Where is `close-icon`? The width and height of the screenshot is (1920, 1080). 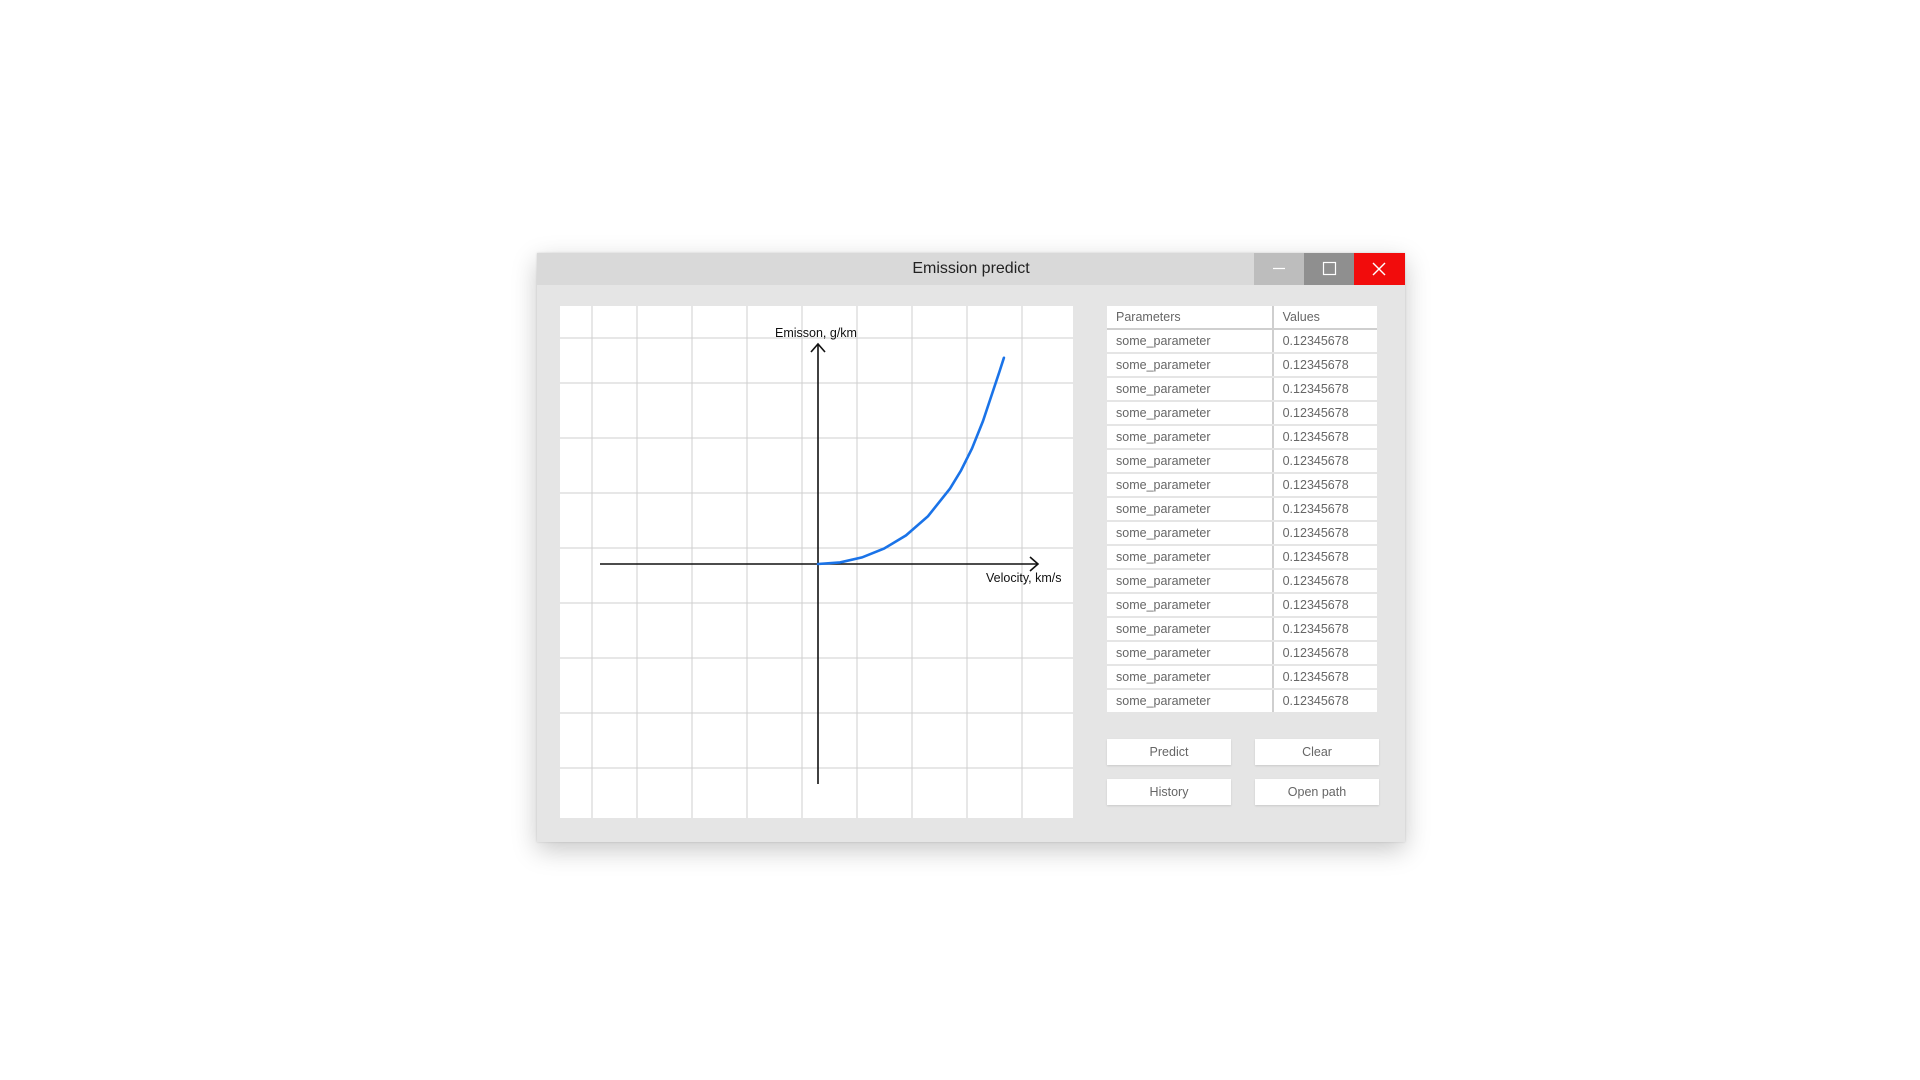 close-icon is located at coordinates (1379, 269).